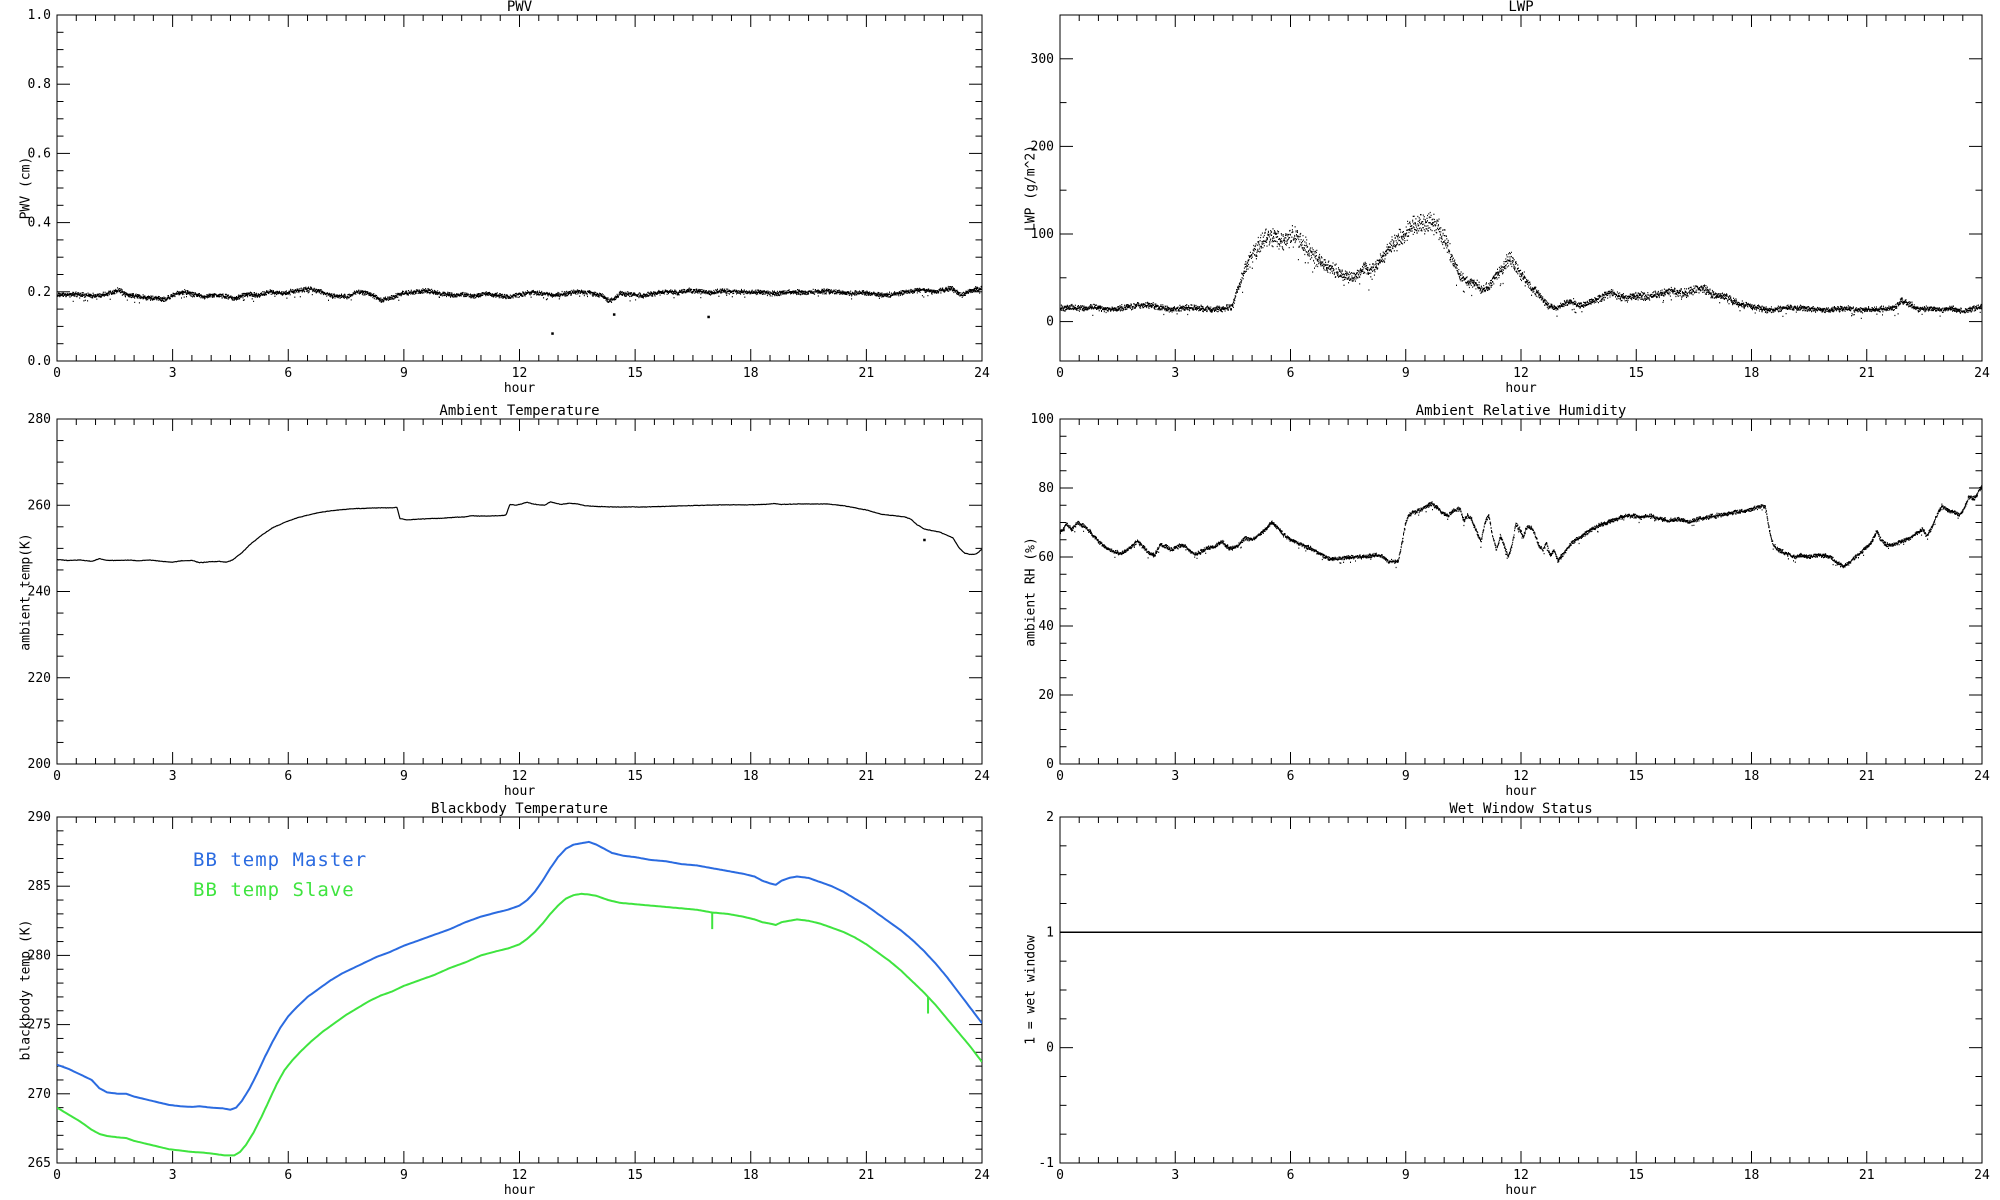  Describe the element at coordinates (39, 1094) in the screenshot. I see `svg-text: 270` at that location.